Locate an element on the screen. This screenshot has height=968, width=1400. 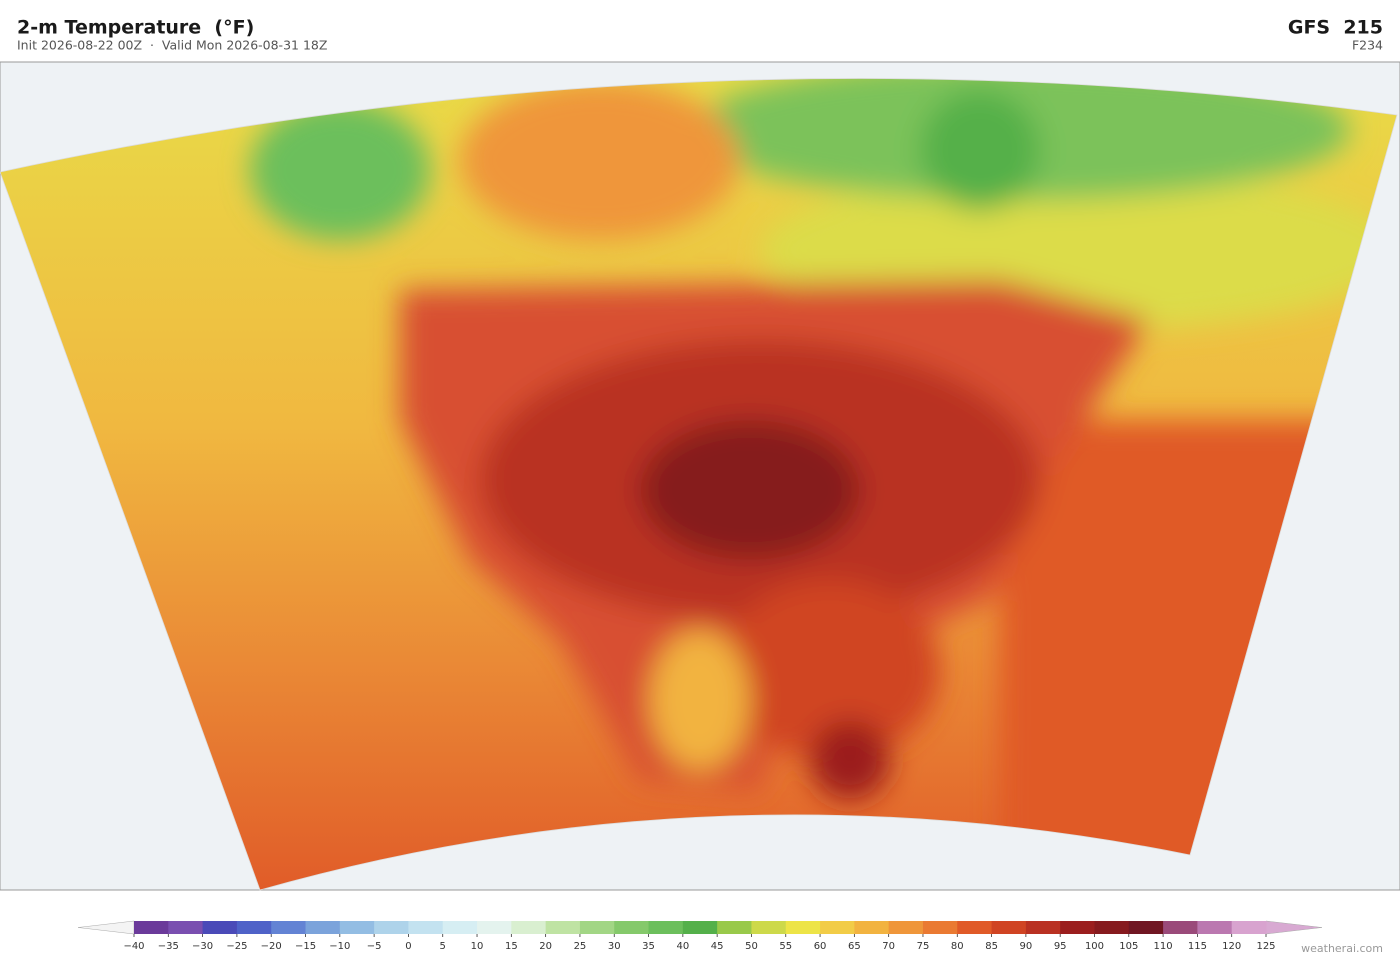
colorbar-tick-label: −20 is located at coordinates (271, 946).